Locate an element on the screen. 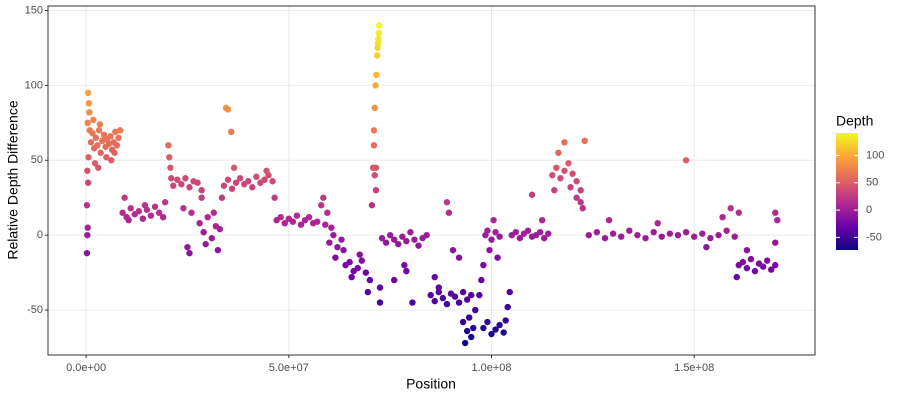  colorbar-ticks: -50 0 50 100 is located at coordinates (860, 196).